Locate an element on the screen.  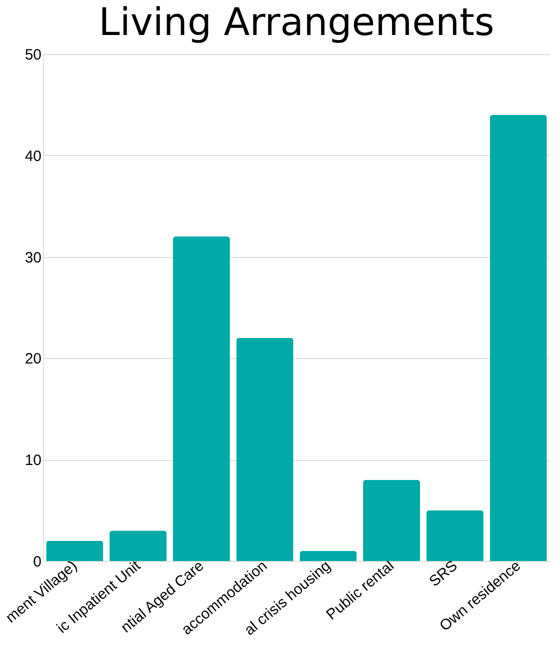
y-tick-label: 50 is located at coordinates (33, 55).